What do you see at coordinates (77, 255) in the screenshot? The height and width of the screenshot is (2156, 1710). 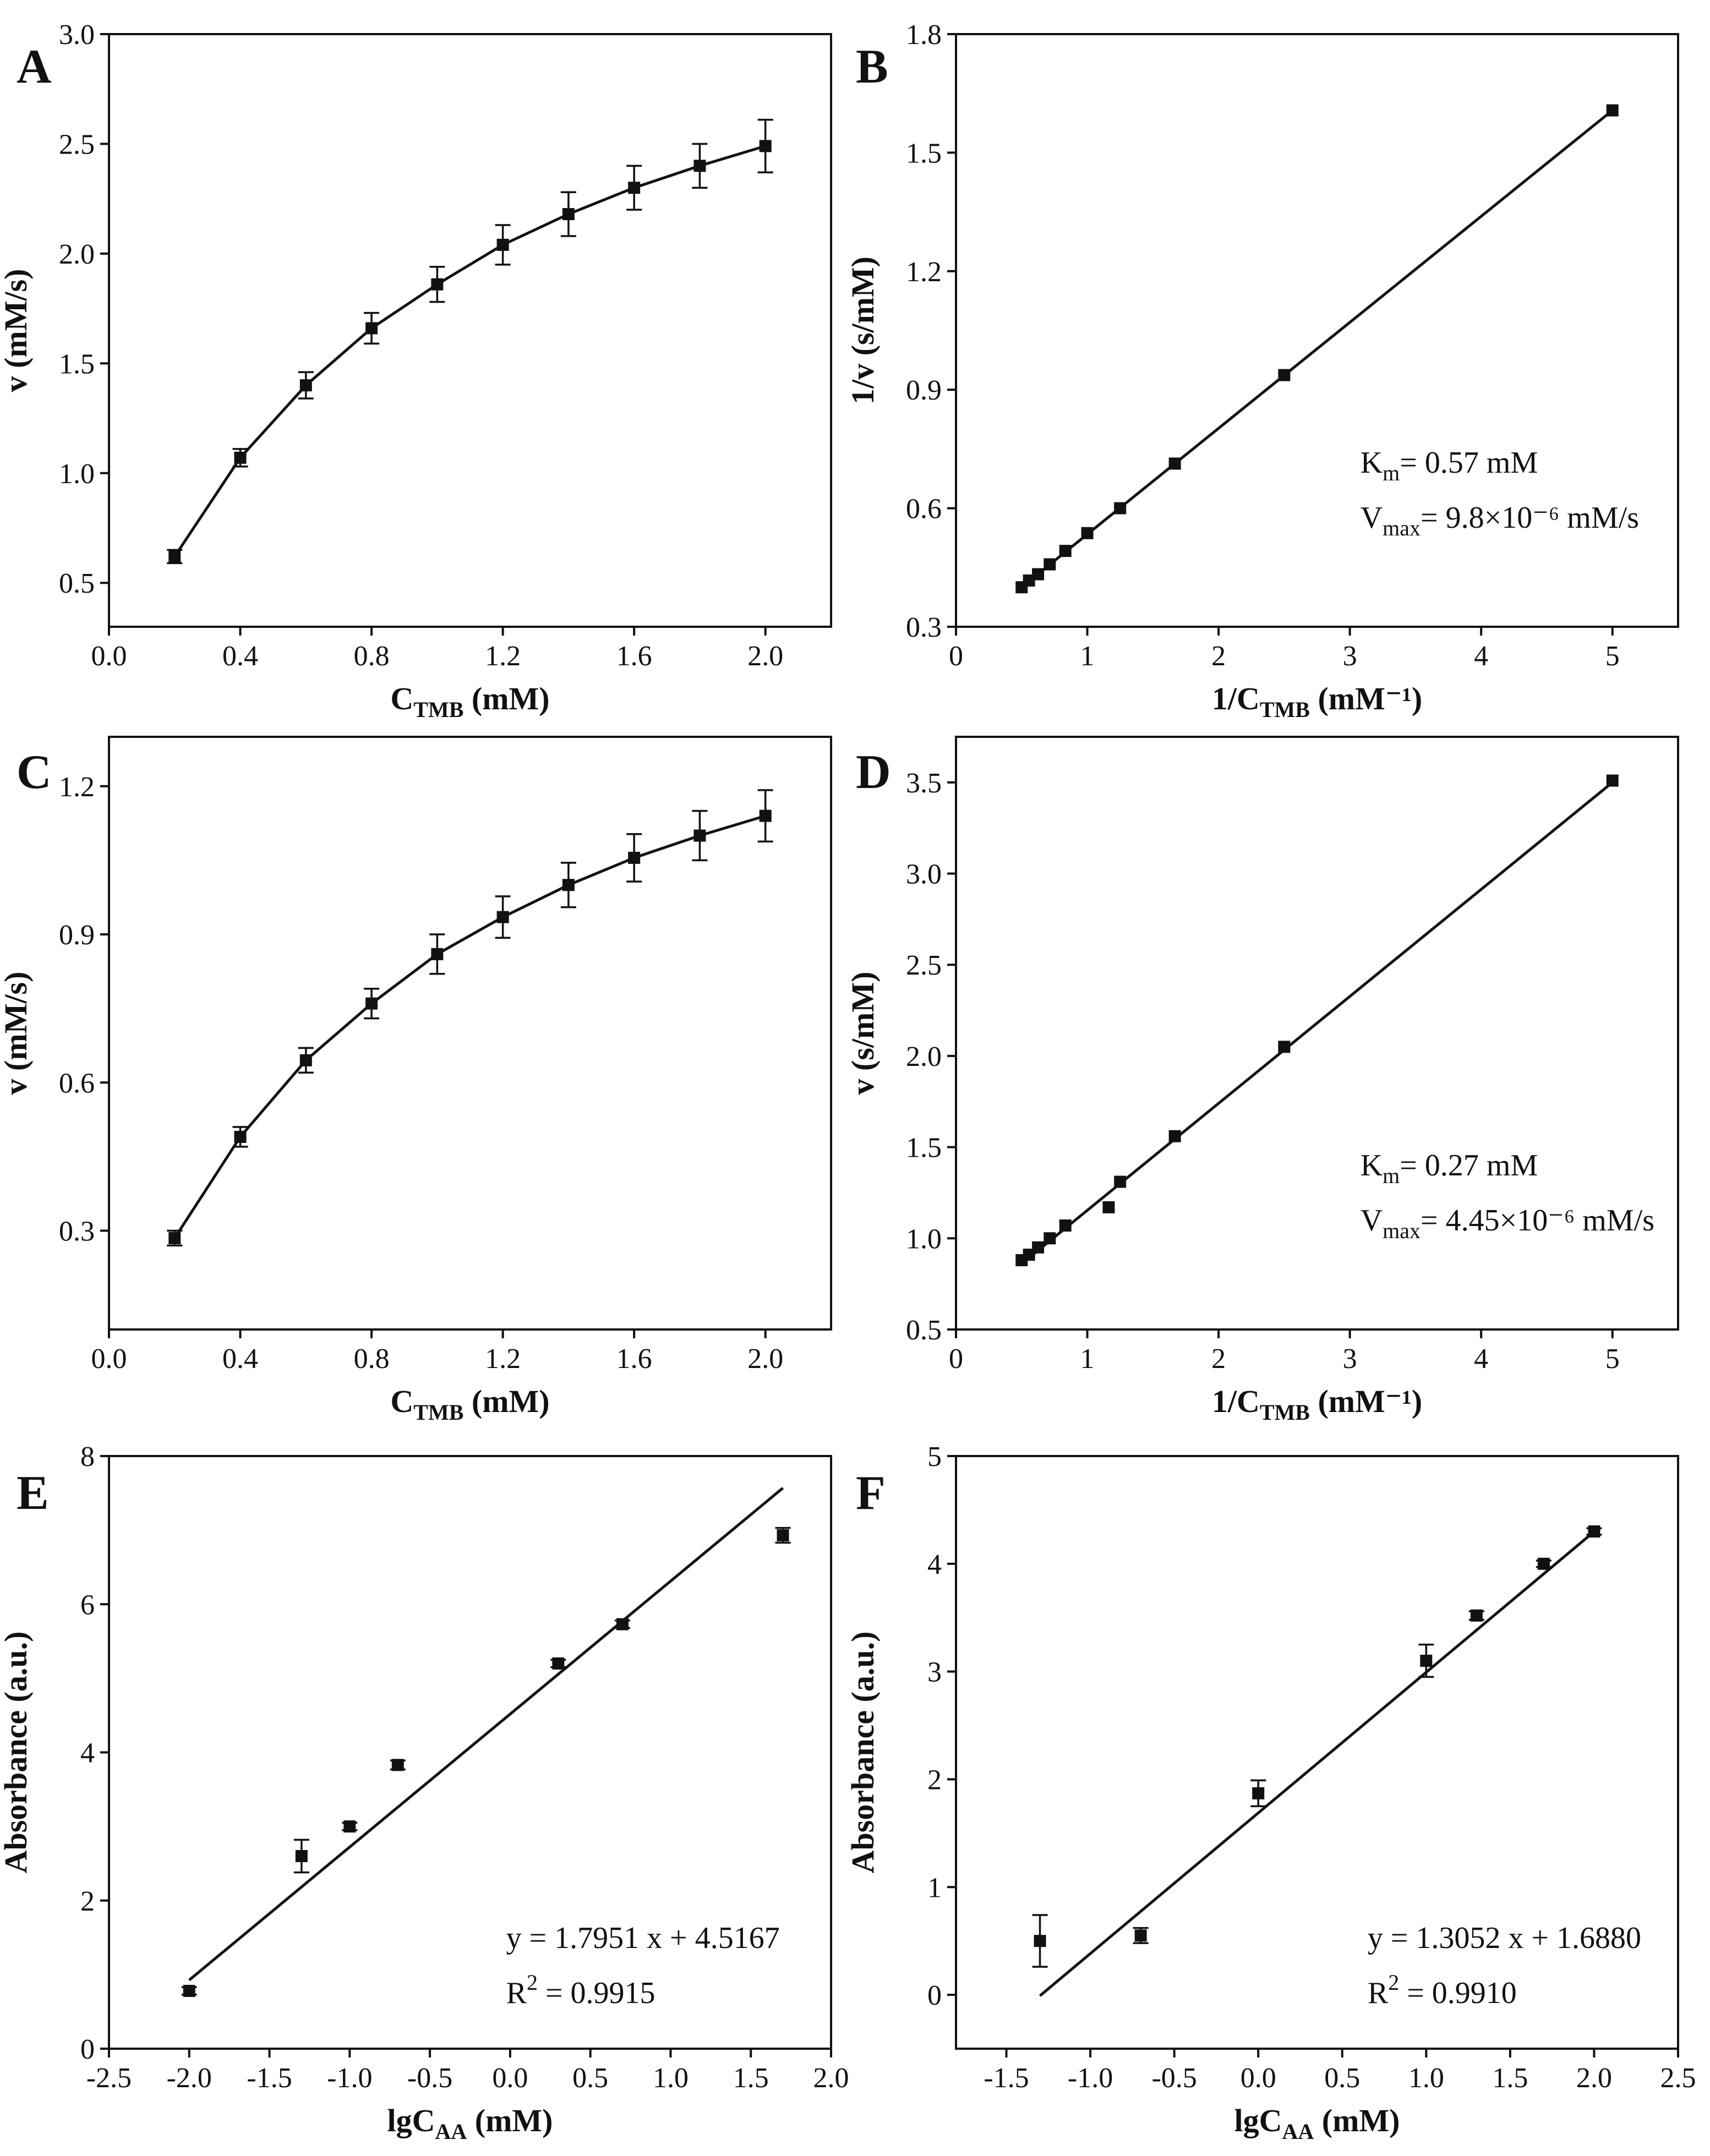 I see `y-tick-label: 2.0` at bounding box center [77, 255].